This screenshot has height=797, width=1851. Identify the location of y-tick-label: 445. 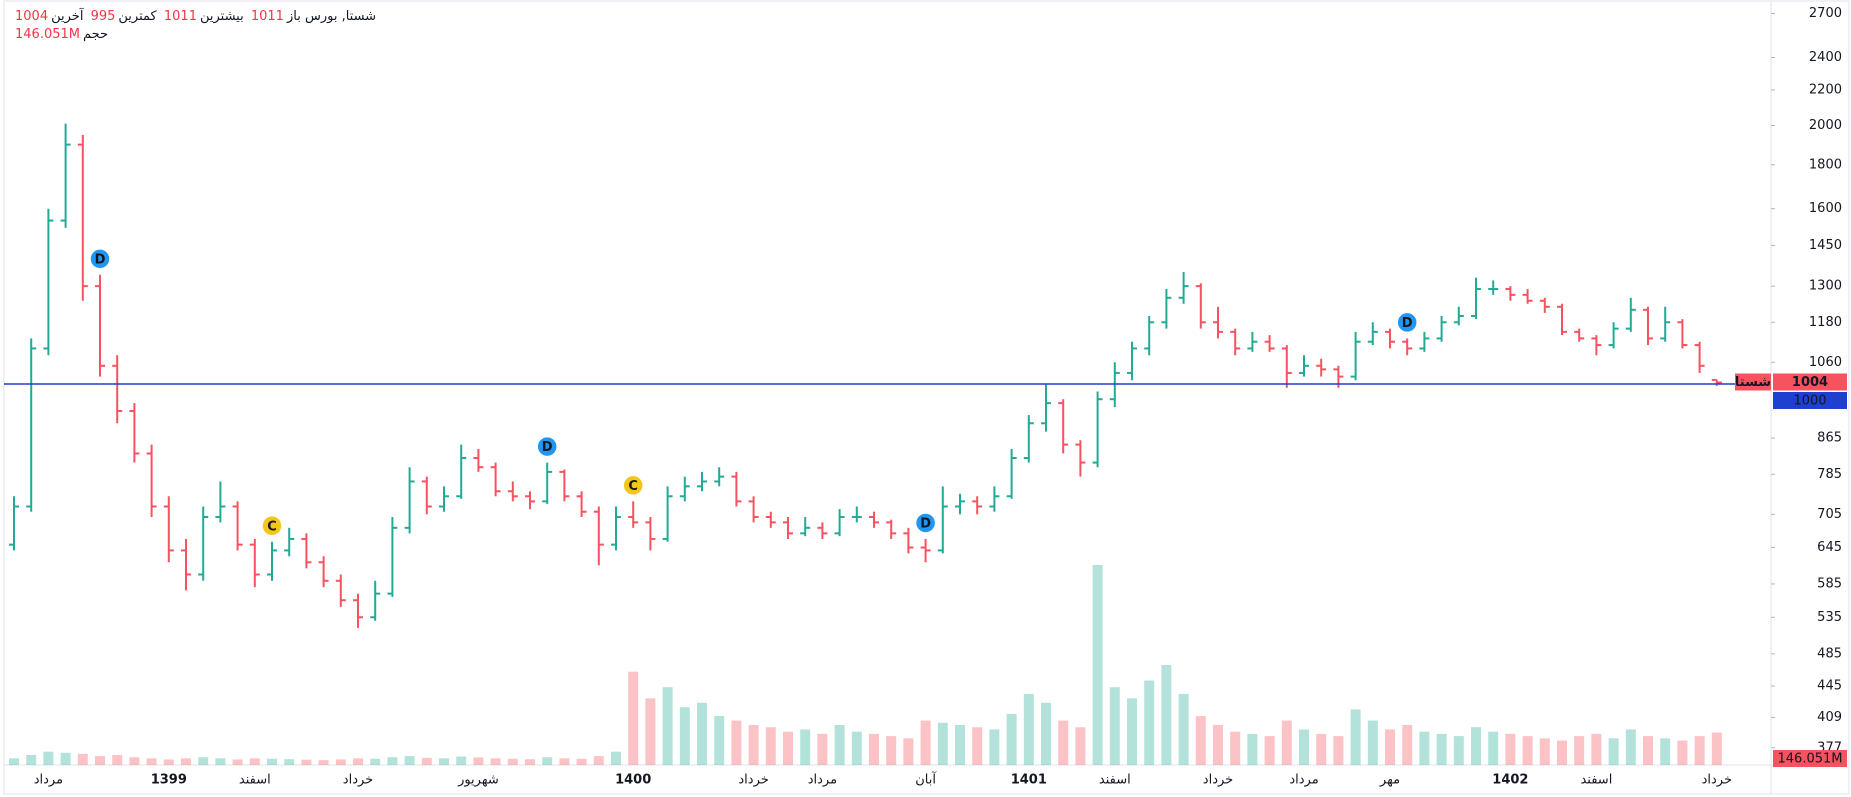
(1829, 685).